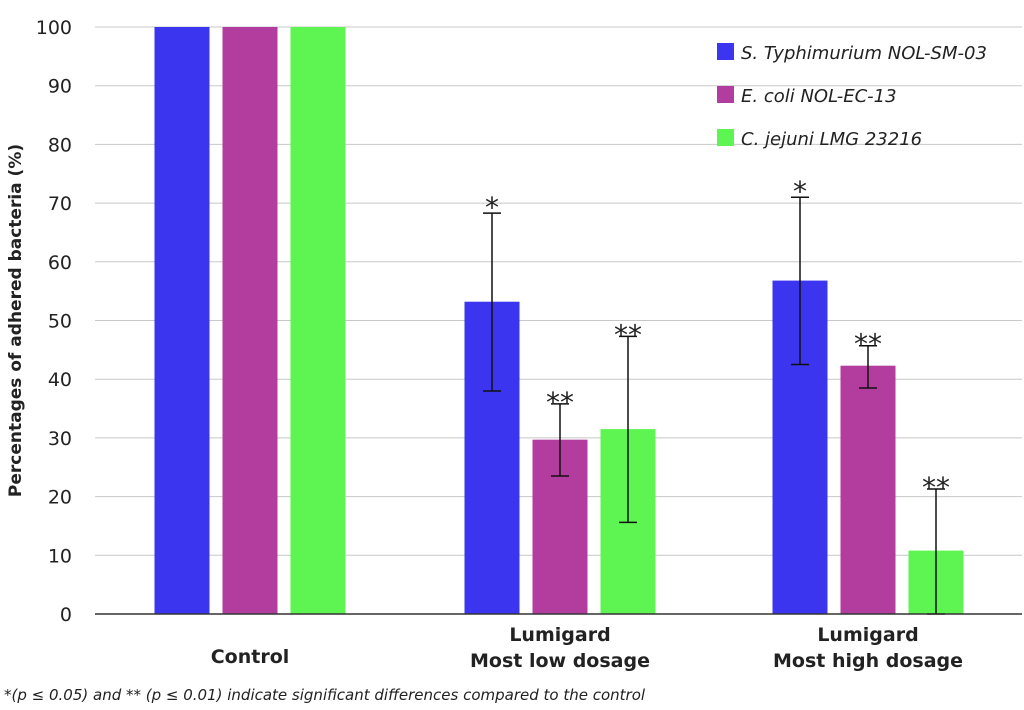 The height and width of the screenshot is (710, 1024). Describe the element at coordinates (60, 204) in the screenshot. I see `y-tick-label: 70` at that location.